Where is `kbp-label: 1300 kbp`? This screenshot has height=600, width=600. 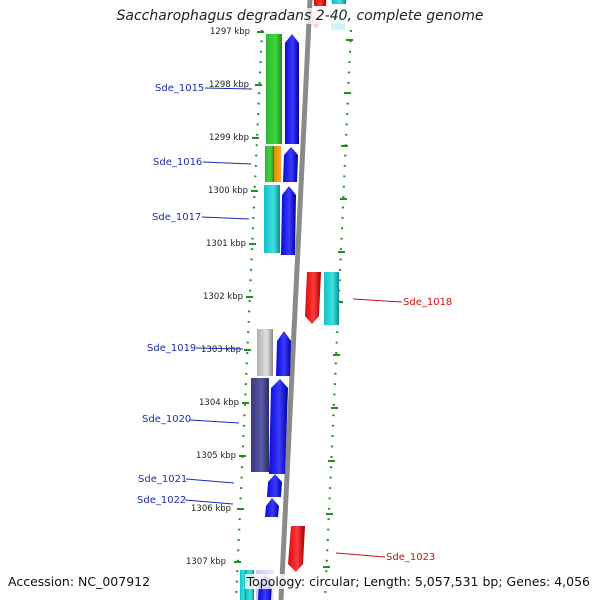 kbp-label: 1300 kbp is located at coordinates (228, 191).